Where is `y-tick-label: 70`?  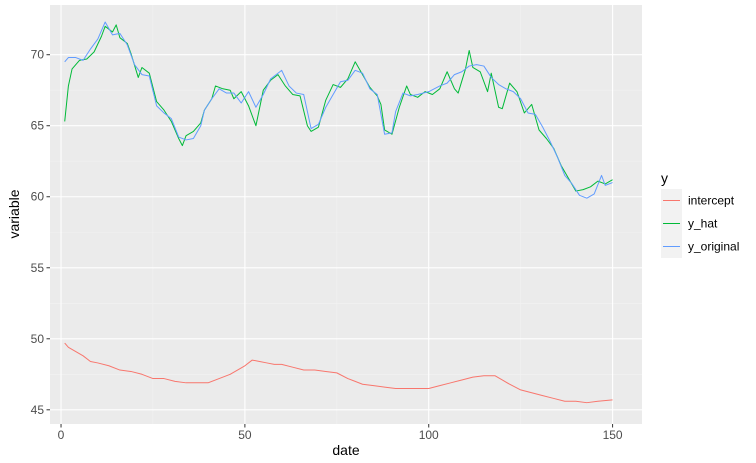
y-tick-label: 70 is located at coordinates (38, 55).